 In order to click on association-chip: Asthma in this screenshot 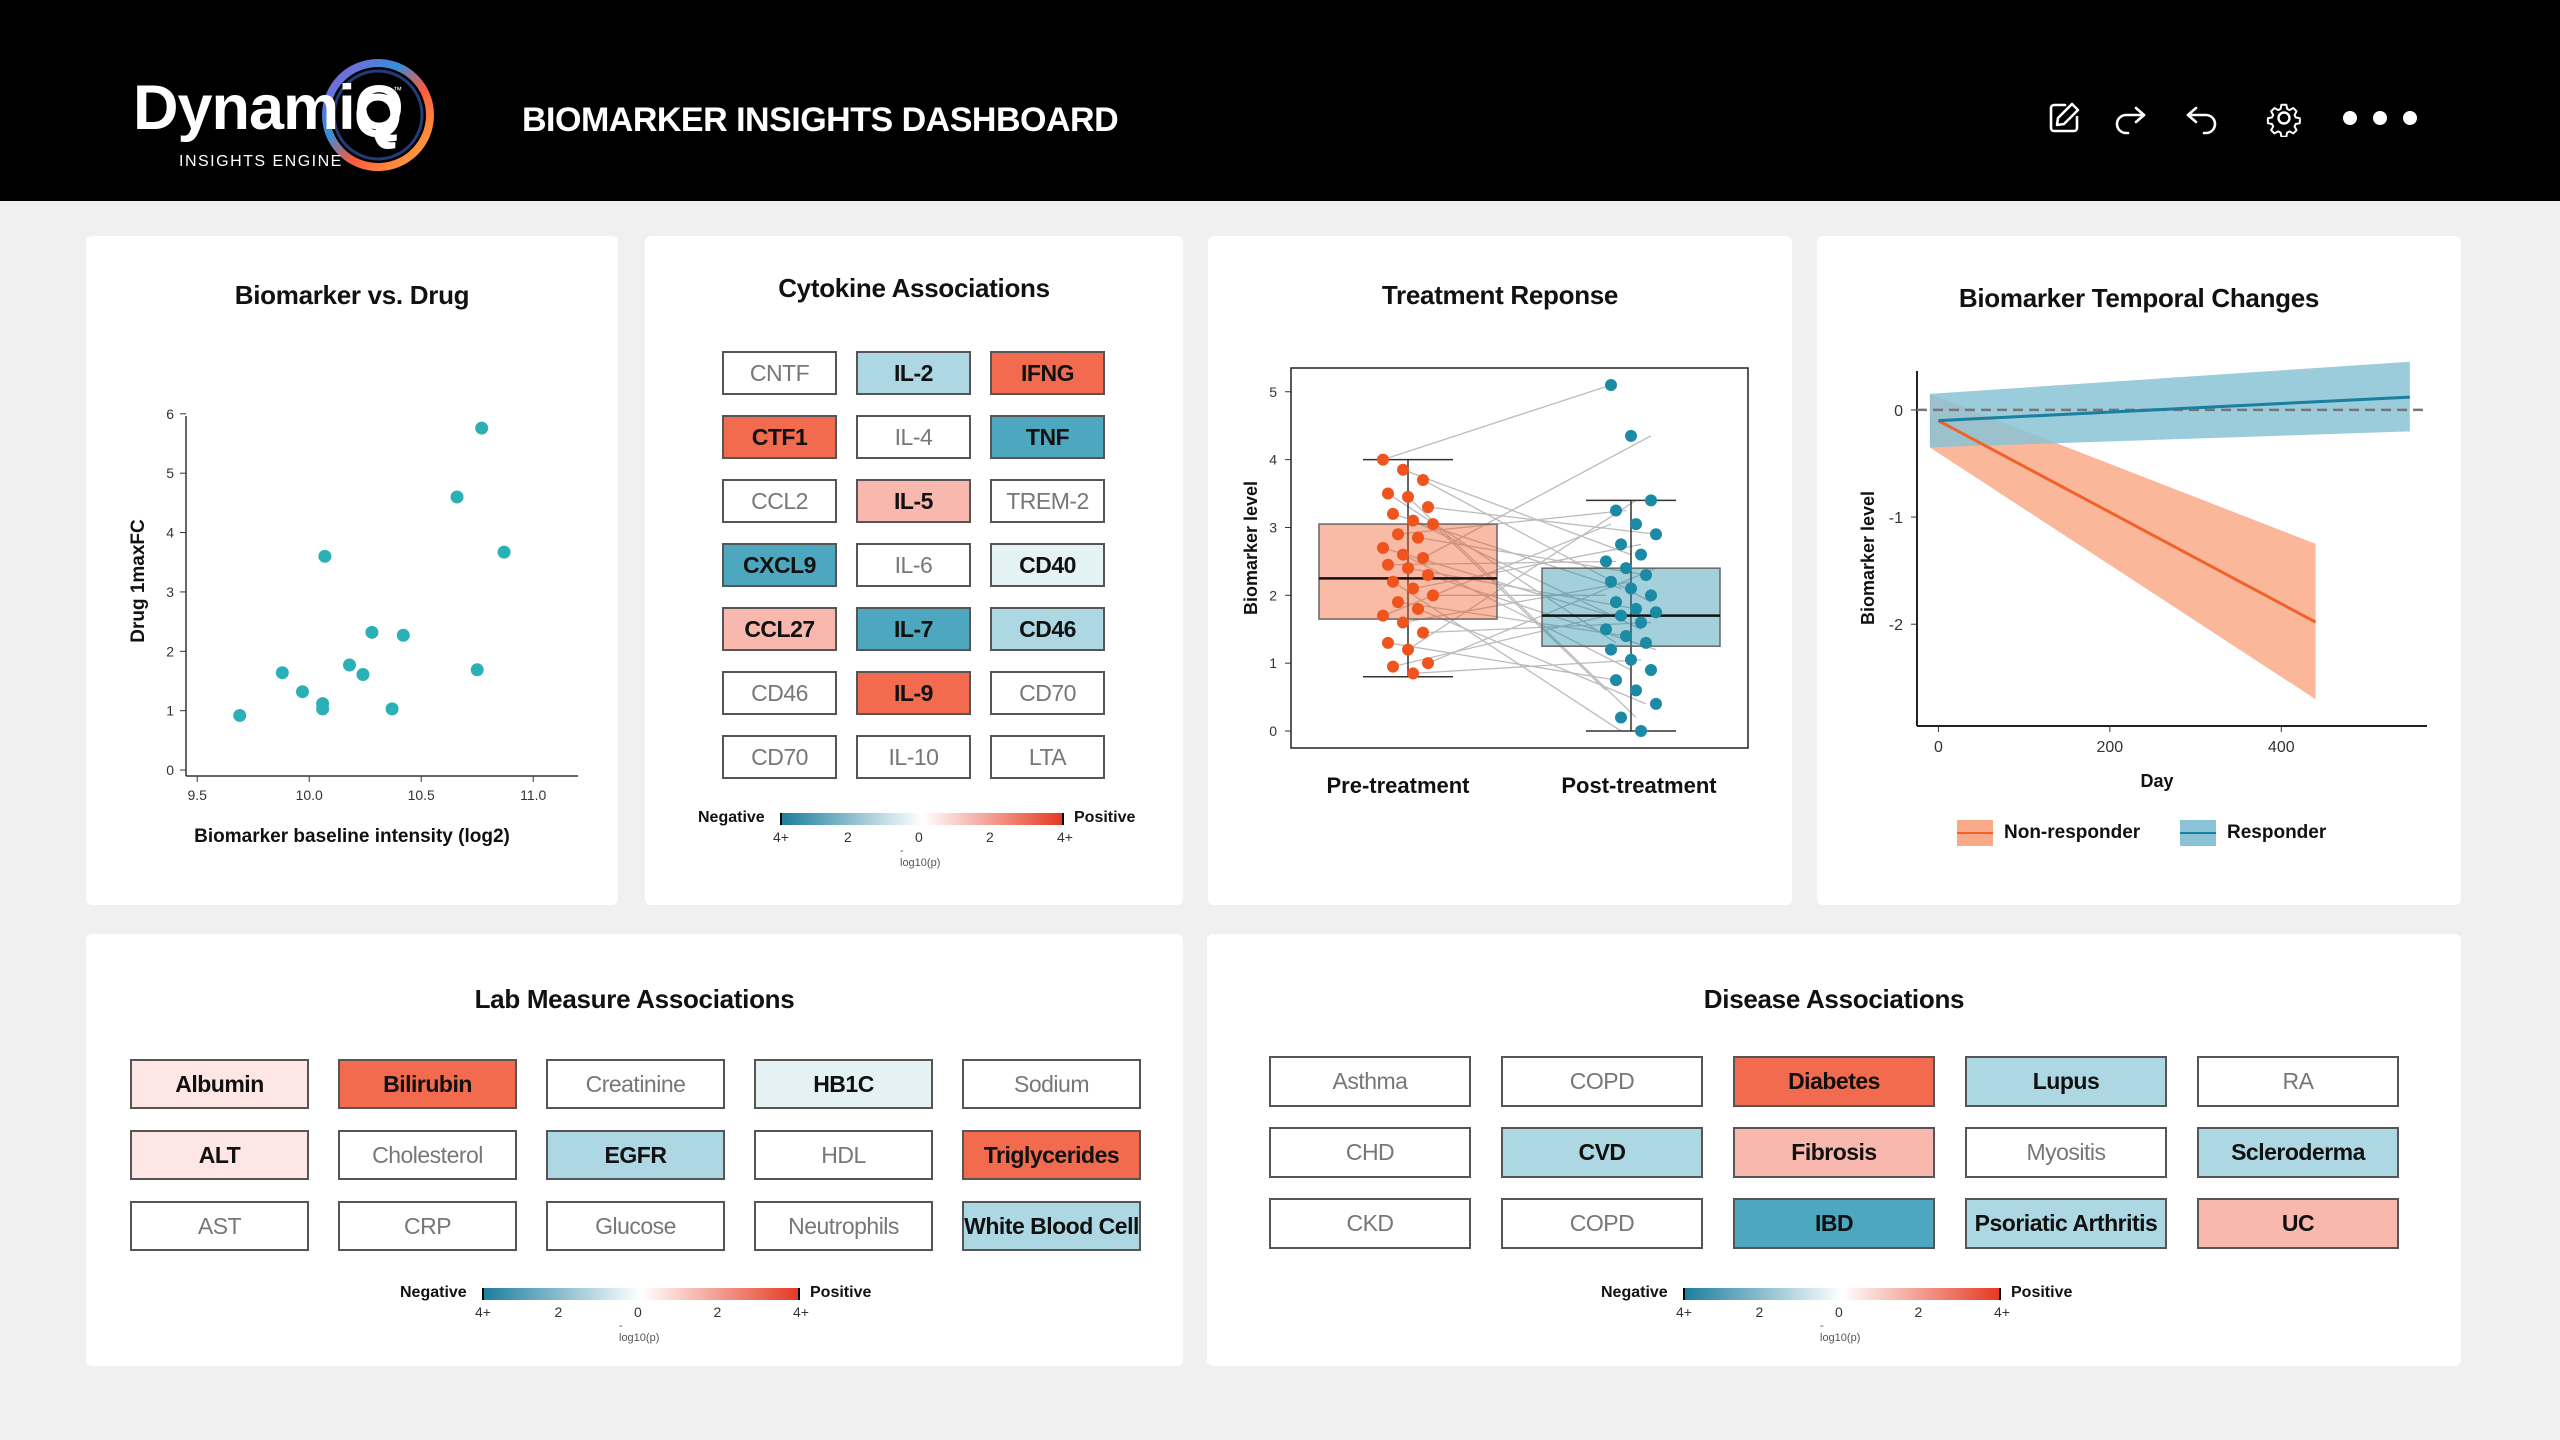, I will do `click(1370, 1081)`.